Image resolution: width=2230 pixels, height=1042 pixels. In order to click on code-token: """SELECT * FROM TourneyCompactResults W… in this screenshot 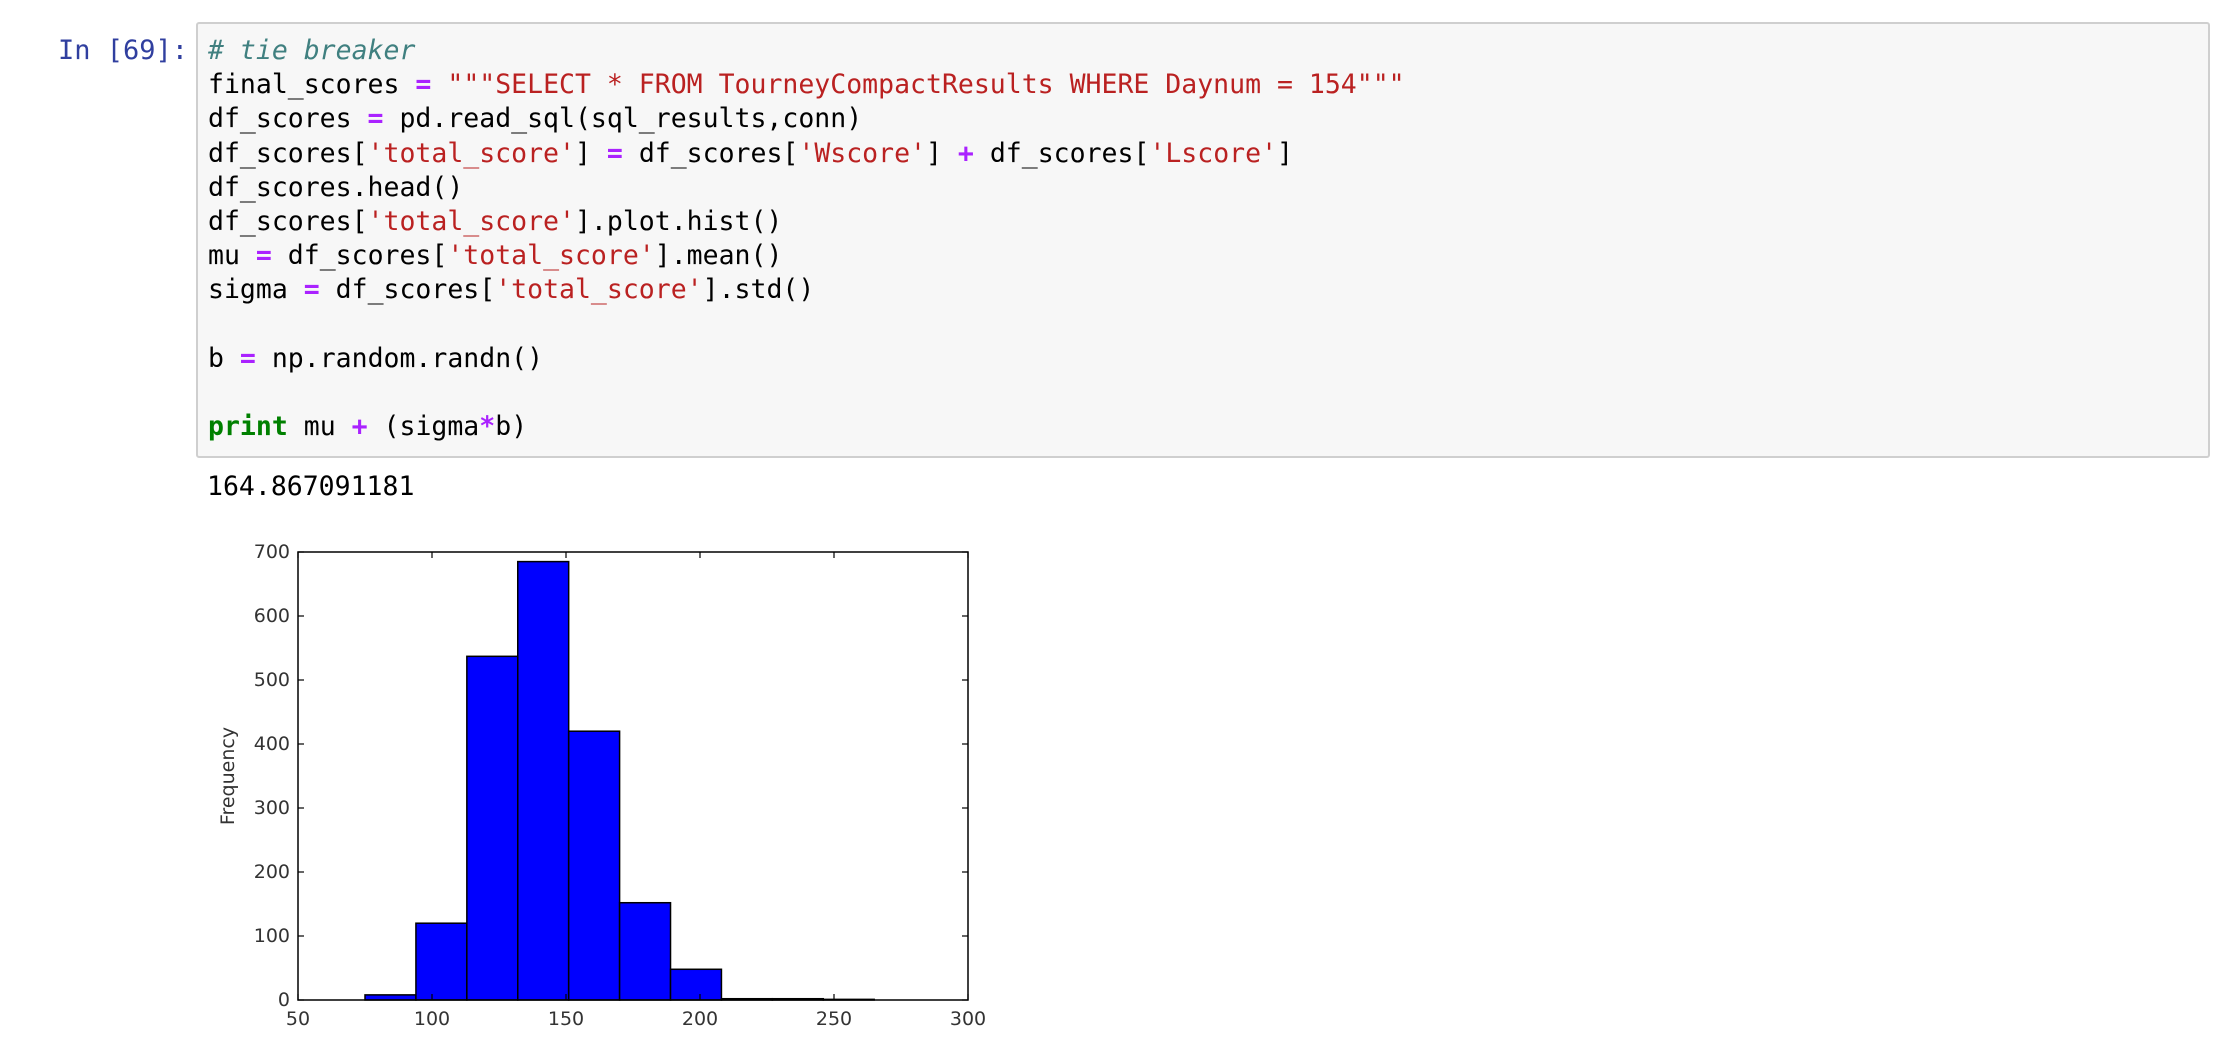, I will do `click(926, 85)`.